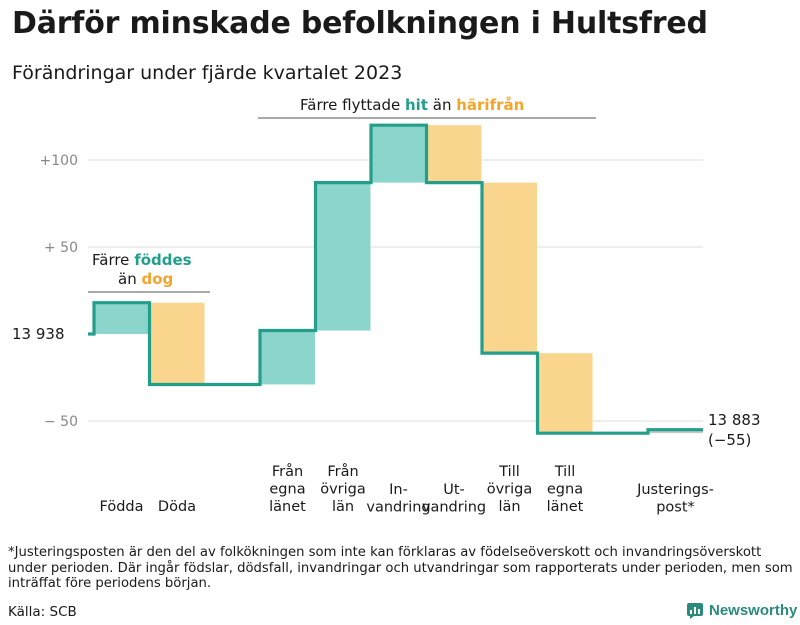  I want to click on annotation-moved: Färre flyttade hit än härifrån, so click(412, 105).